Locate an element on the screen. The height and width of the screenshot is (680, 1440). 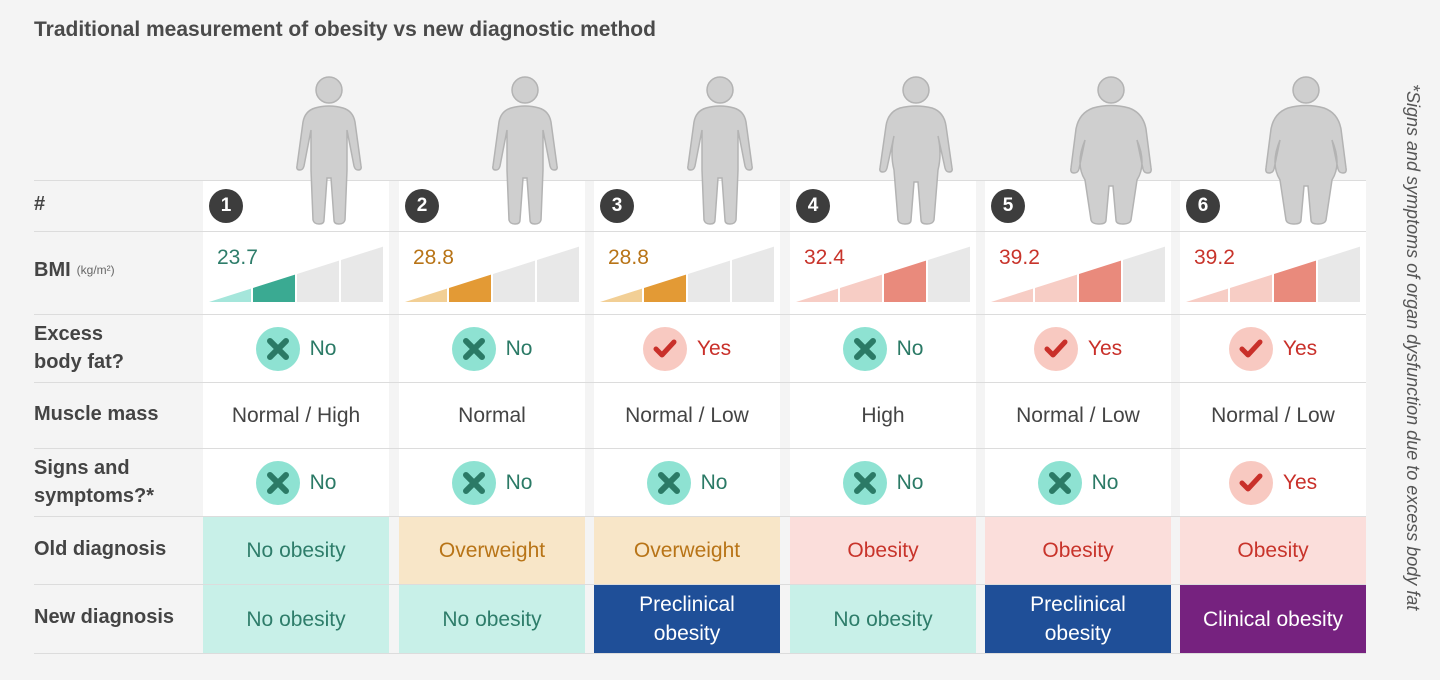
old-diagnosis-cell: Overweight is located at coordinates (687, 550).